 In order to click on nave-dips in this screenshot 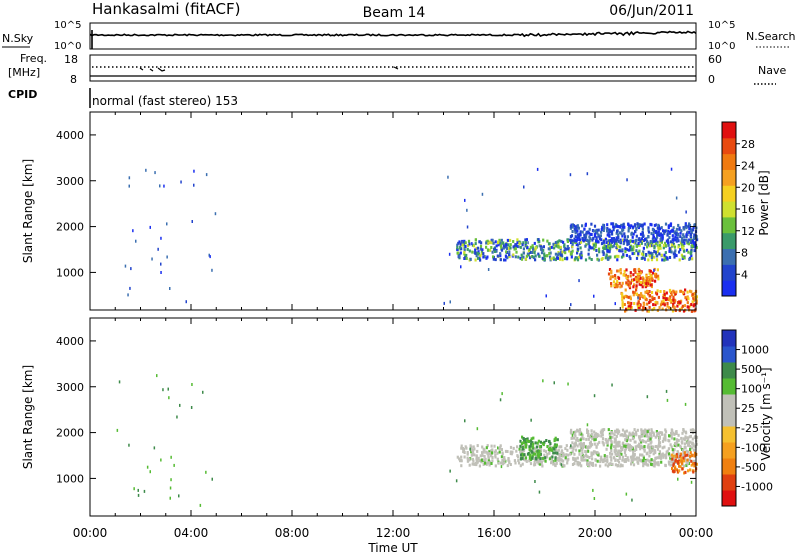, I will do `click(269, 69)`.